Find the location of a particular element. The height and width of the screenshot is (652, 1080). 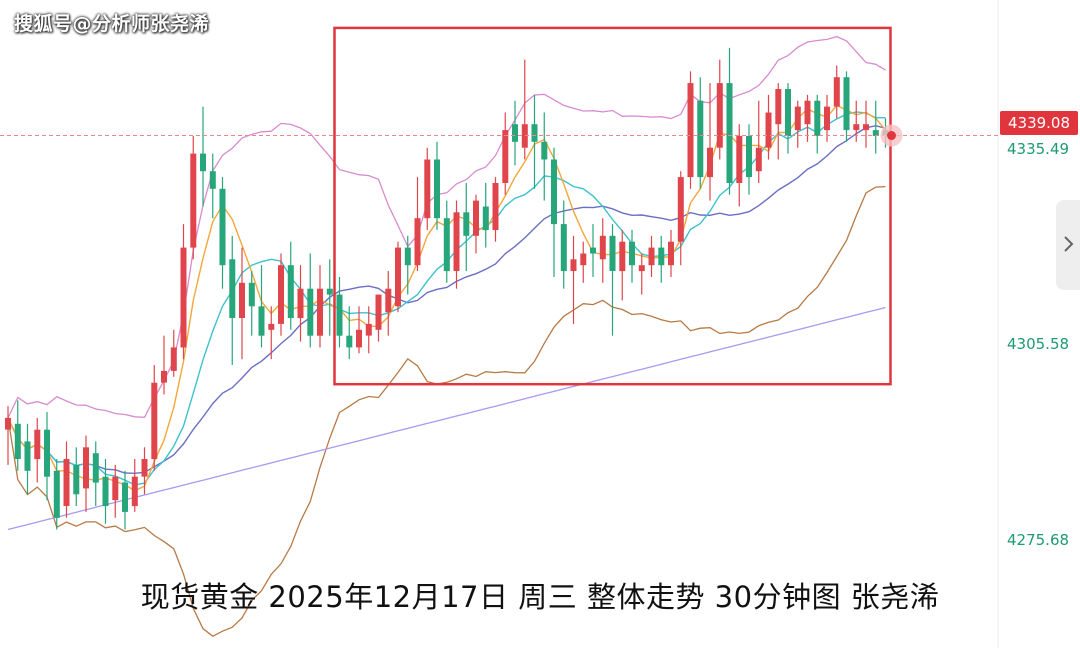

price-axis-label: 4335.49 is located at coordinates (1038, 149).